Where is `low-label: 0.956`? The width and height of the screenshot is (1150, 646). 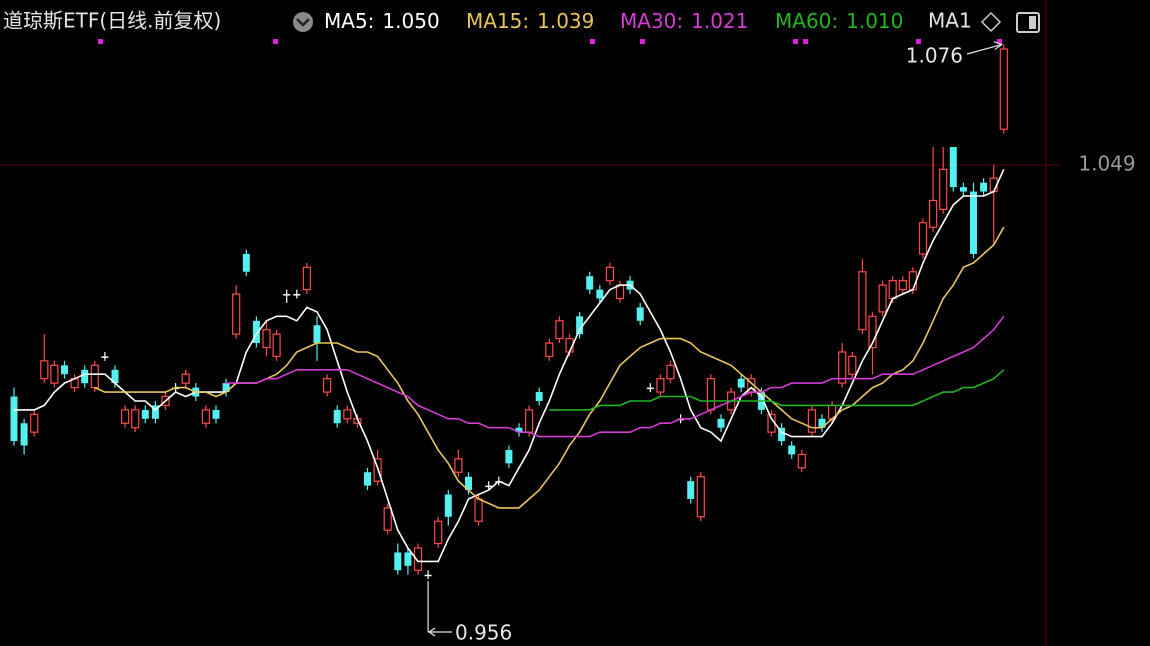
low-label: 0.956 is located at coordinates (483, 633).